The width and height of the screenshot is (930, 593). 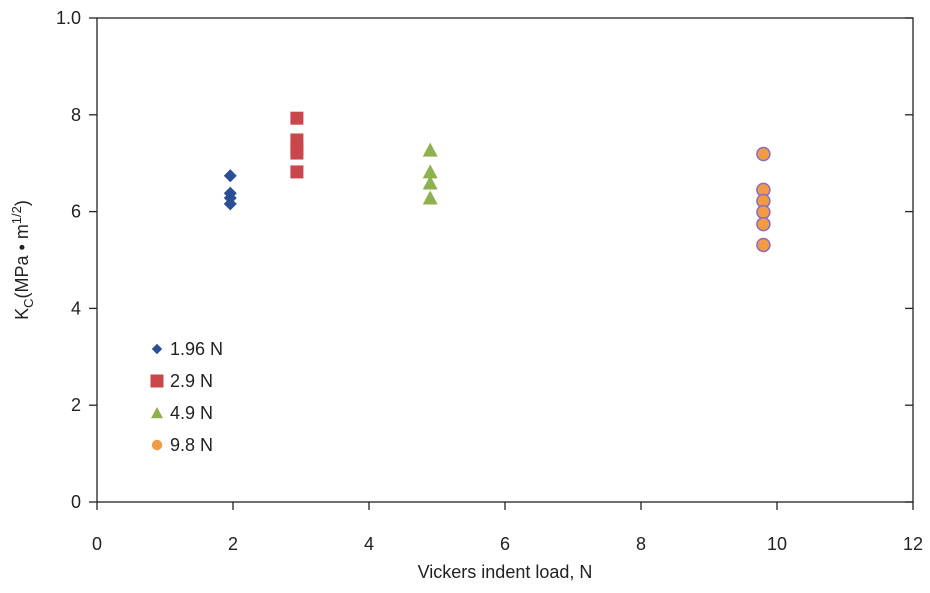 What do you see at coordinates (196, 349) in the screenshot?
I see `legend-label: 1.96 N` at bounding box center [196, 349].